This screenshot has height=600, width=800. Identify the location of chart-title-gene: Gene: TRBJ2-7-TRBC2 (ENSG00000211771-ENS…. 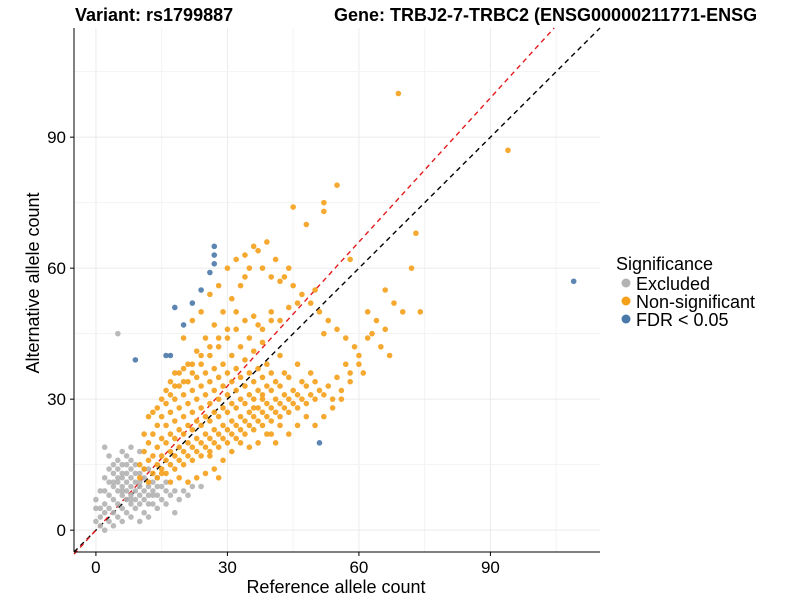
(545, 15).